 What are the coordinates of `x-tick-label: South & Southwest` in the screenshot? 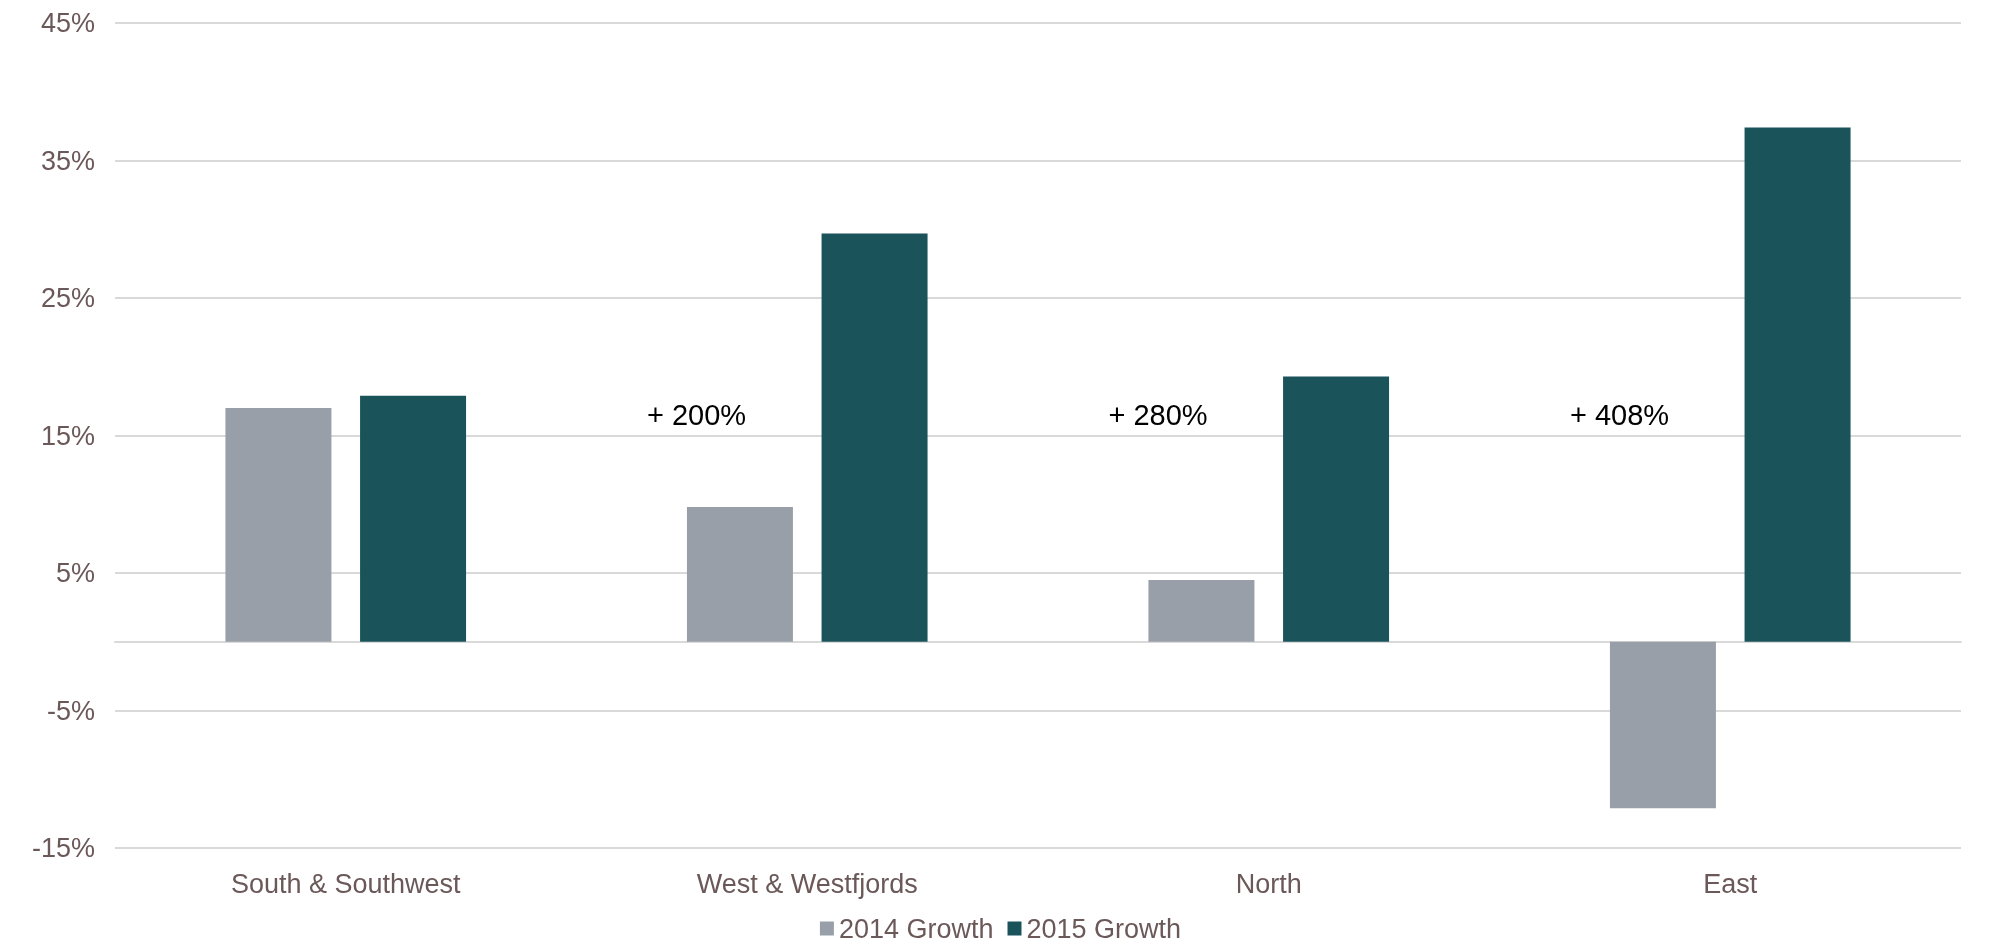 It's located at (346, 883).